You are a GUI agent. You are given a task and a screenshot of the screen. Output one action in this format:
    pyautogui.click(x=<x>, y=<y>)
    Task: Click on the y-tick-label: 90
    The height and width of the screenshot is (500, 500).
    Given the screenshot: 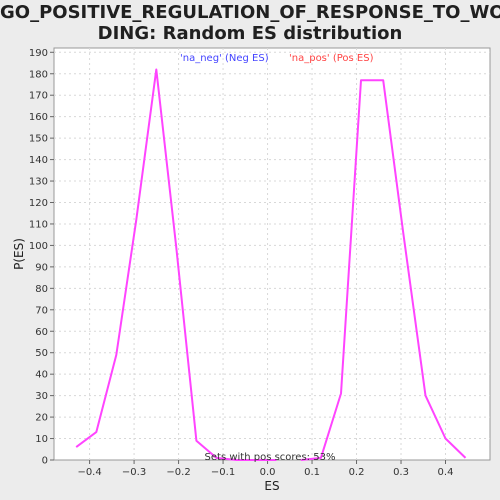 What is the action you would take?
    pyautogui.click(x=41, y=267)
    